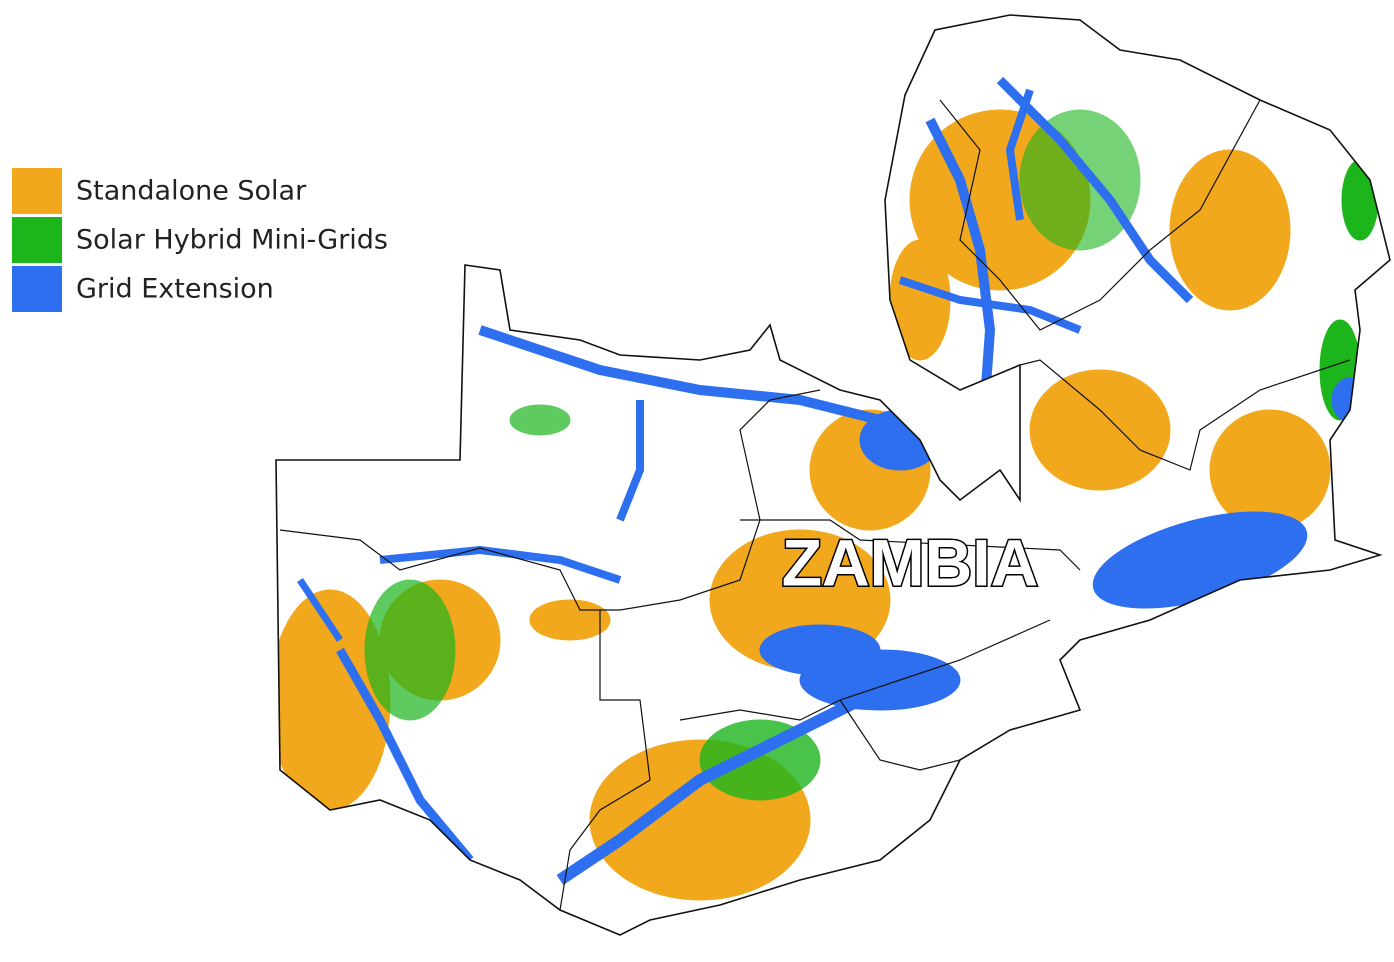  Describe the element at coordinates (232, 240) in the screenshot. I see `legend-label: Solar Hybrid Mini-Grids` at that location.